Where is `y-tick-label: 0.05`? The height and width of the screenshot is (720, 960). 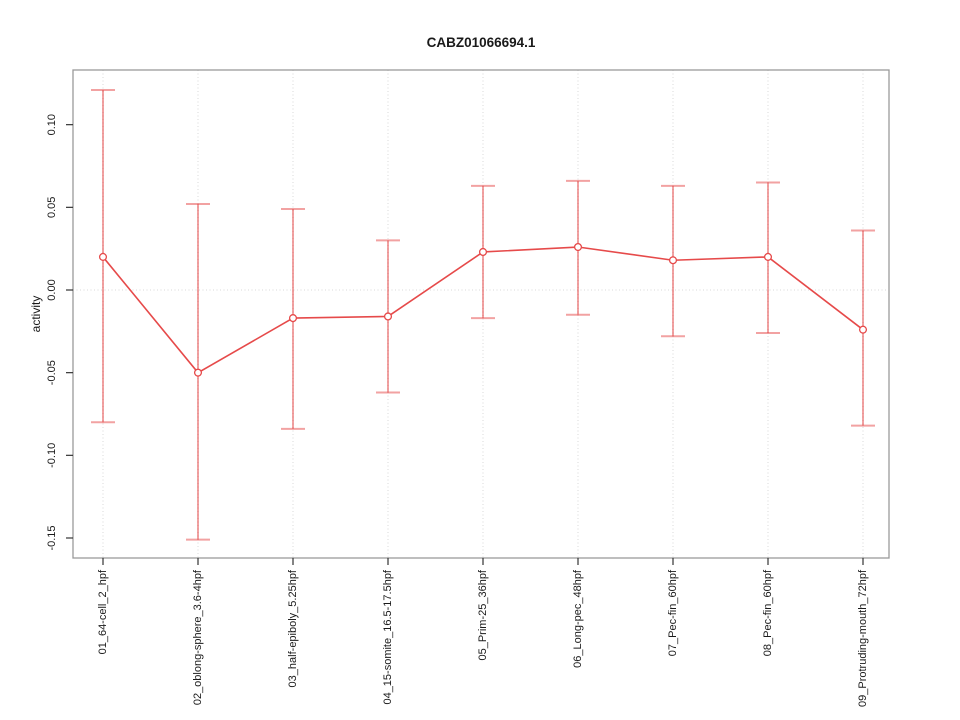
y-tick-label: 0.05 is located at coordinates (52, 207).